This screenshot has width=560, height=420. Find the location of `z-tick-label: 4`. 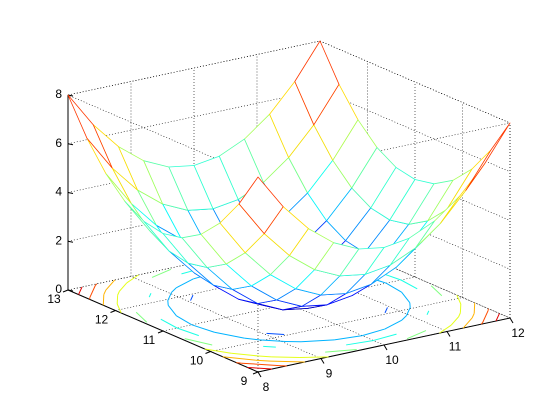

z-tick-label: 4 is located at coordinates (58, 192).